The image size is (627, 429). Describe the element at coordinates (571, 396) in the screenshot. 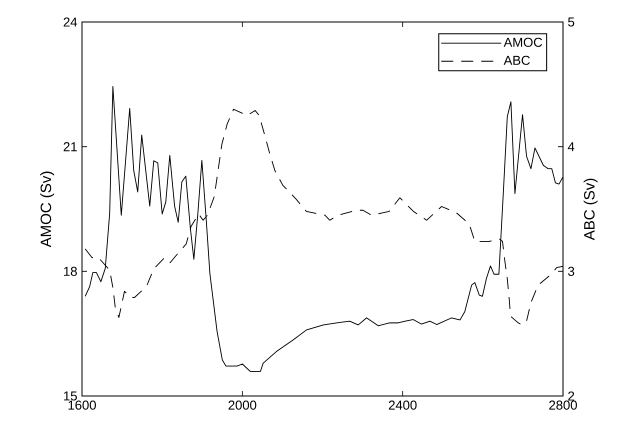

I see `y2-tick-label: 2` at that location.